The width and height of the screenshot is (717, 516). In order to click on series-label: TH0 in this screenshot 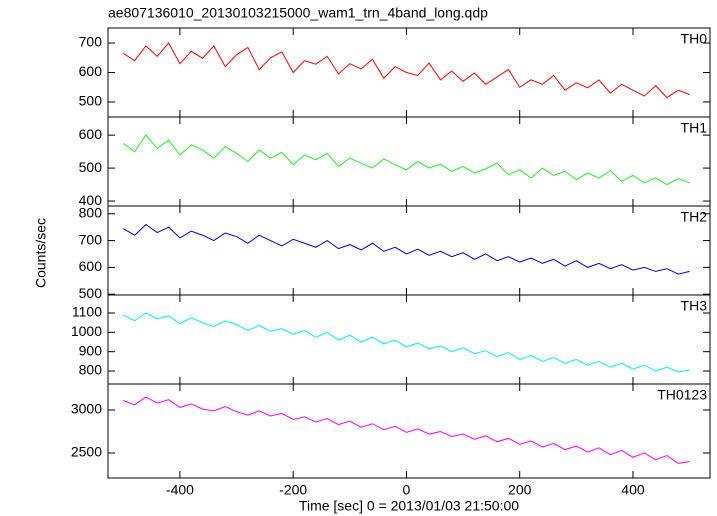, I will do `click(694, 39)`.